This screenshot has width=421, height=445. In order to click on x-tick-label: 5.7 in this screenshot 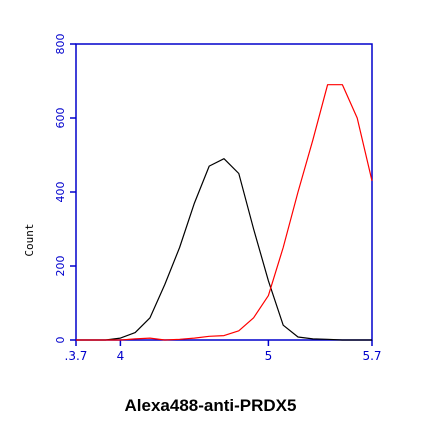, I will do `click(371, 356)`.